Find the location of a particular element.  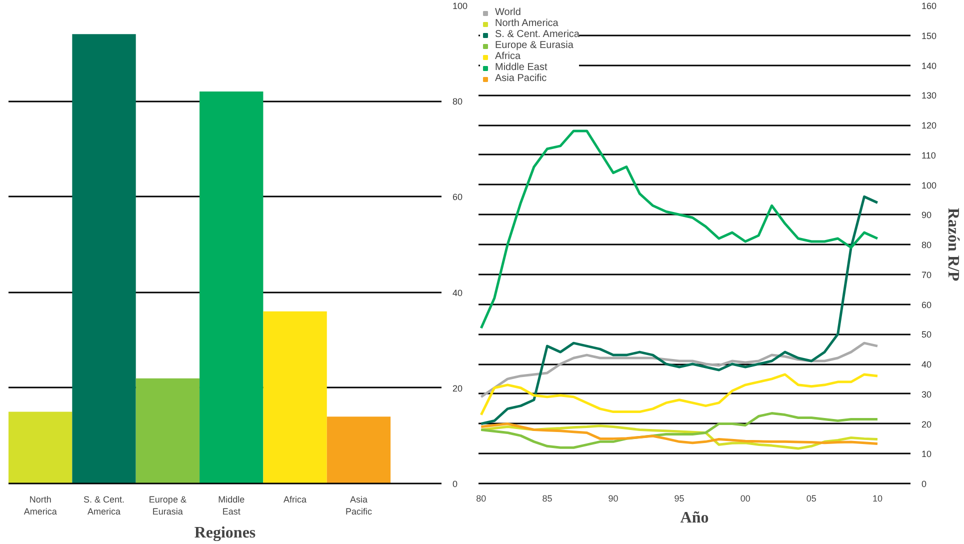

x-tick-label: 05 is located at coordinates (811, 499).